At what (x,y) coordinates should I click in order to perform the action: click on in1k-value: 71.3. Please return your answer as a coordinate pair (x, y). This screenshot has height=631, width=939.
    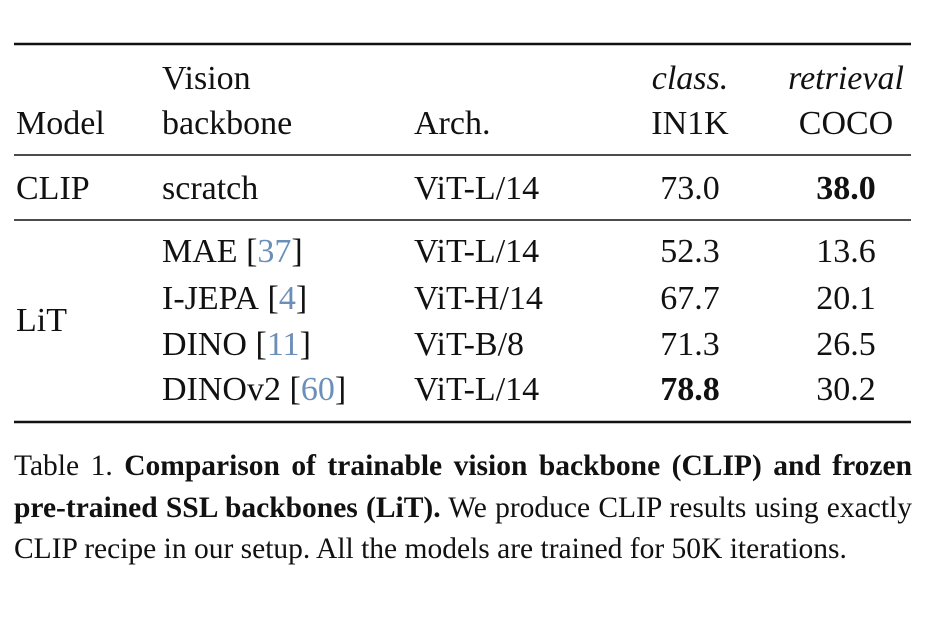
    Looking at the image, I should click on (690, 344).